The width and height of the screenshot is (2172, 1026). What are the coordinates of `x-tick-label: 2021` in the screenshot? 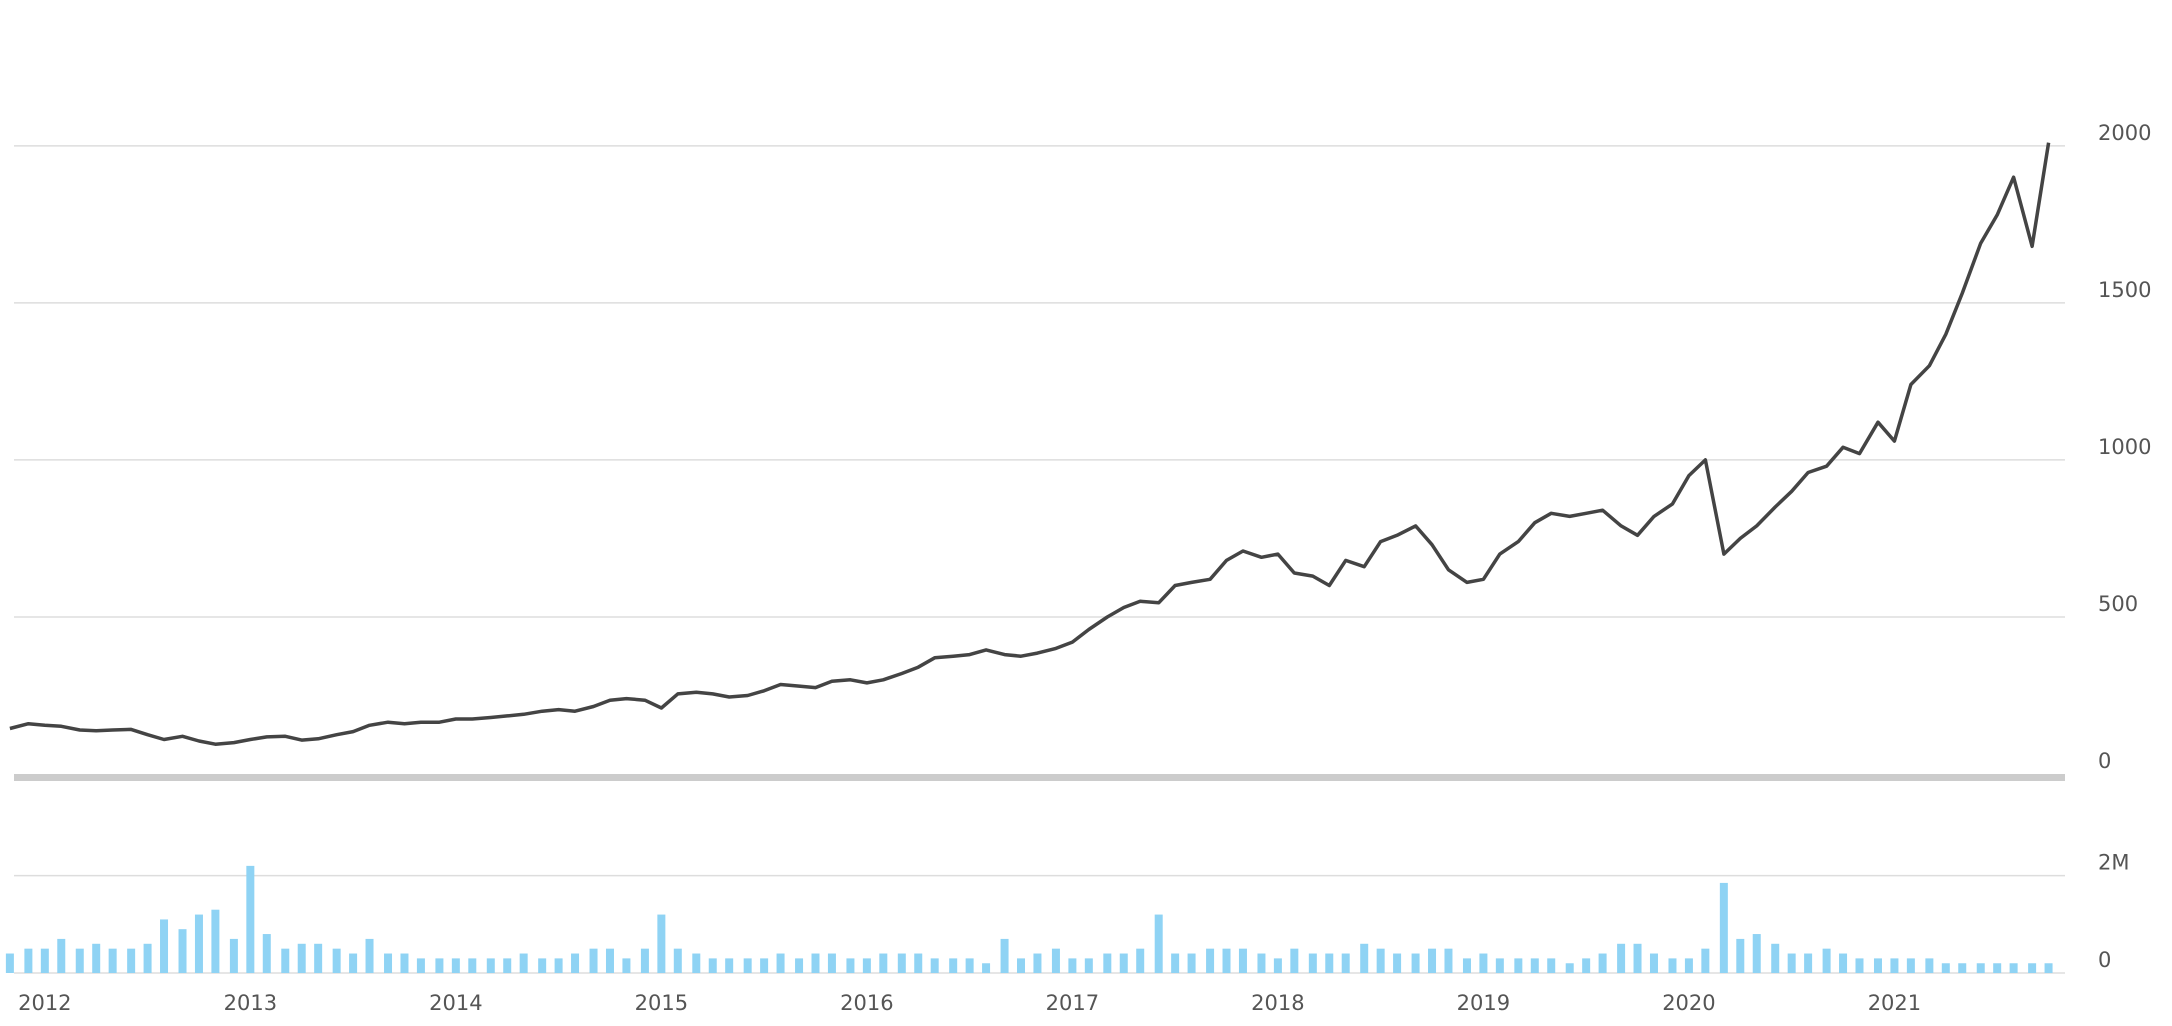 It's located at (1894, 1003).